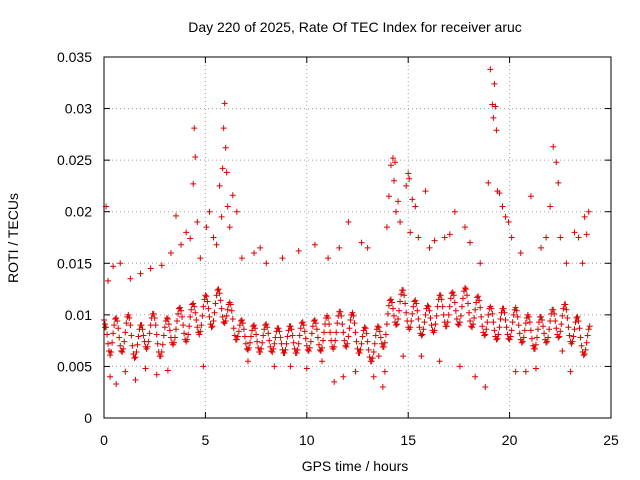 The image size is (640, 480). I want to click on y-tick-label: 0.025, so click(74, 160).